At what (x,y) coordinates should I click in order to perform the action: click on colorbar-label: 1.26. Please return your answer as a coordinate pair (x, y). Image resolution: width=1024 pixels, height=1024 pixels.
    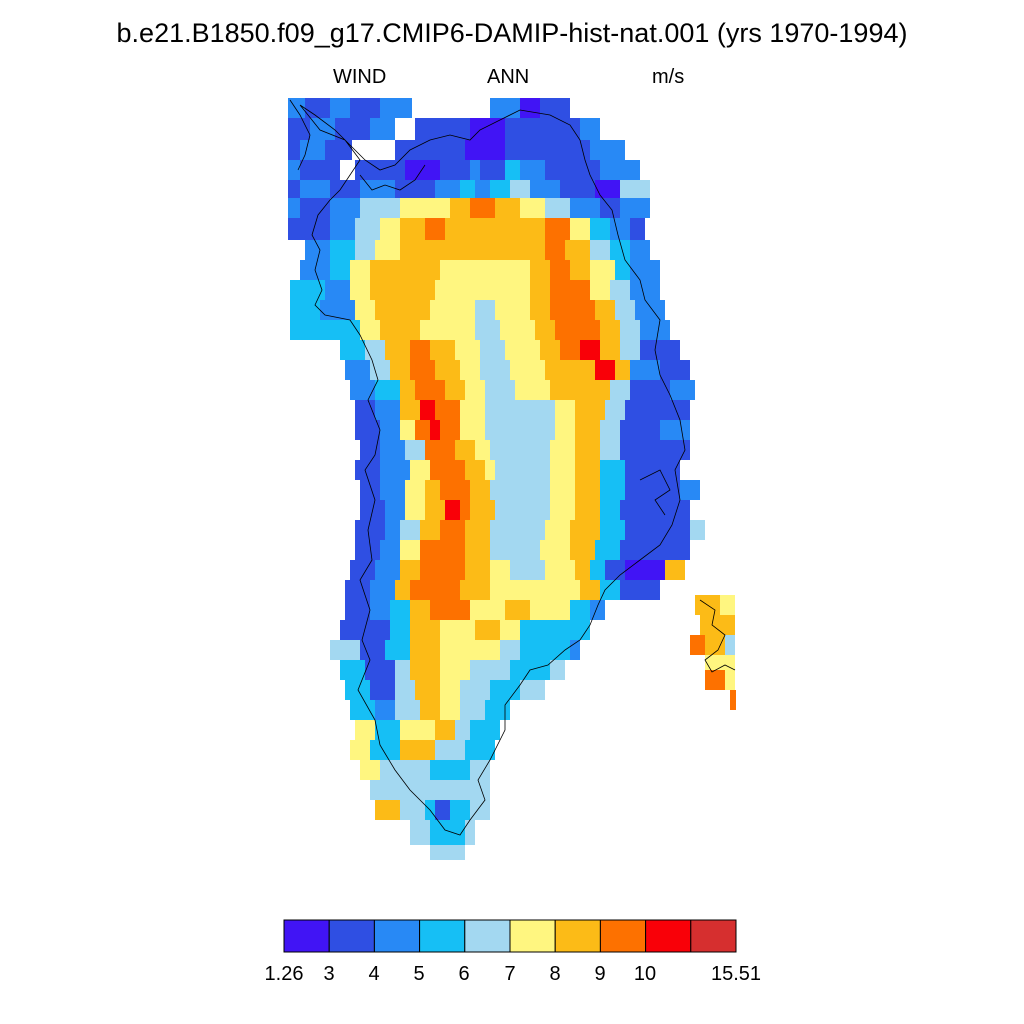
    Looking at the image, I should click on (284, 974).